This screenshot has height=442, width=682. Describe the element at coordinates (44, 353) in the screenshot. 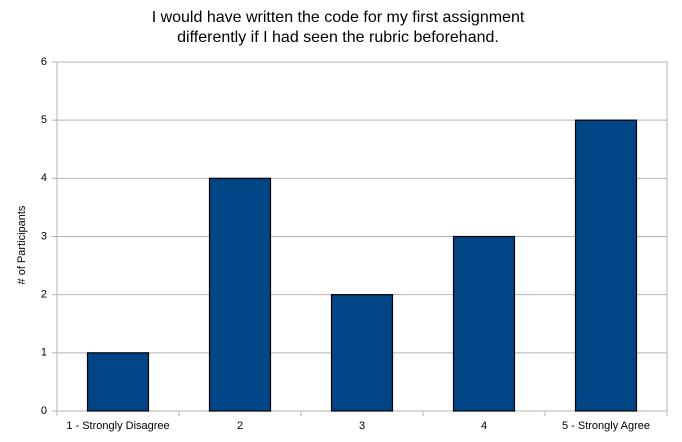

I see `y-tick-label: 1` at that location.